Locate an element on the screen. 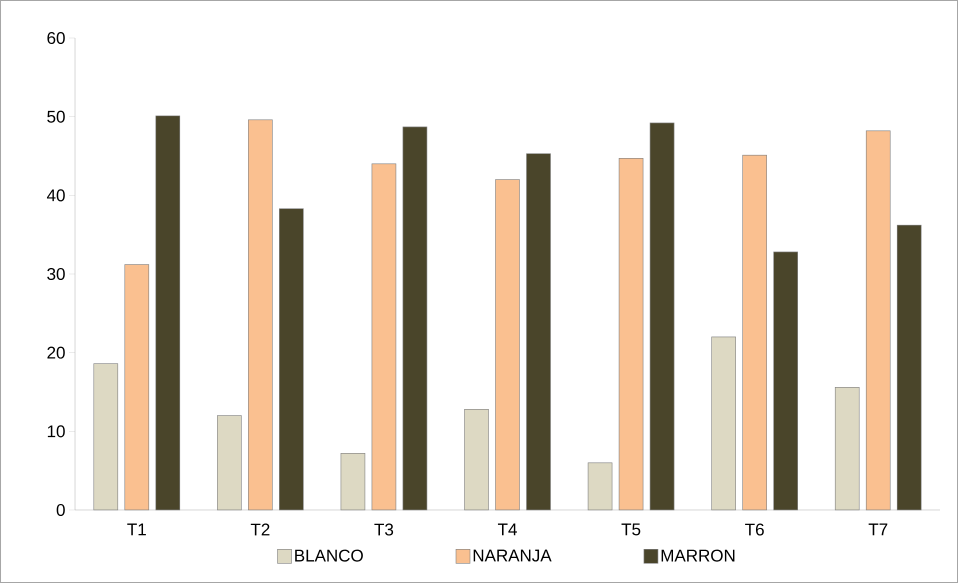 The height and width of the screenshot is (583, 958). x-tick-label: T2 is located at coordinates (260, 530).